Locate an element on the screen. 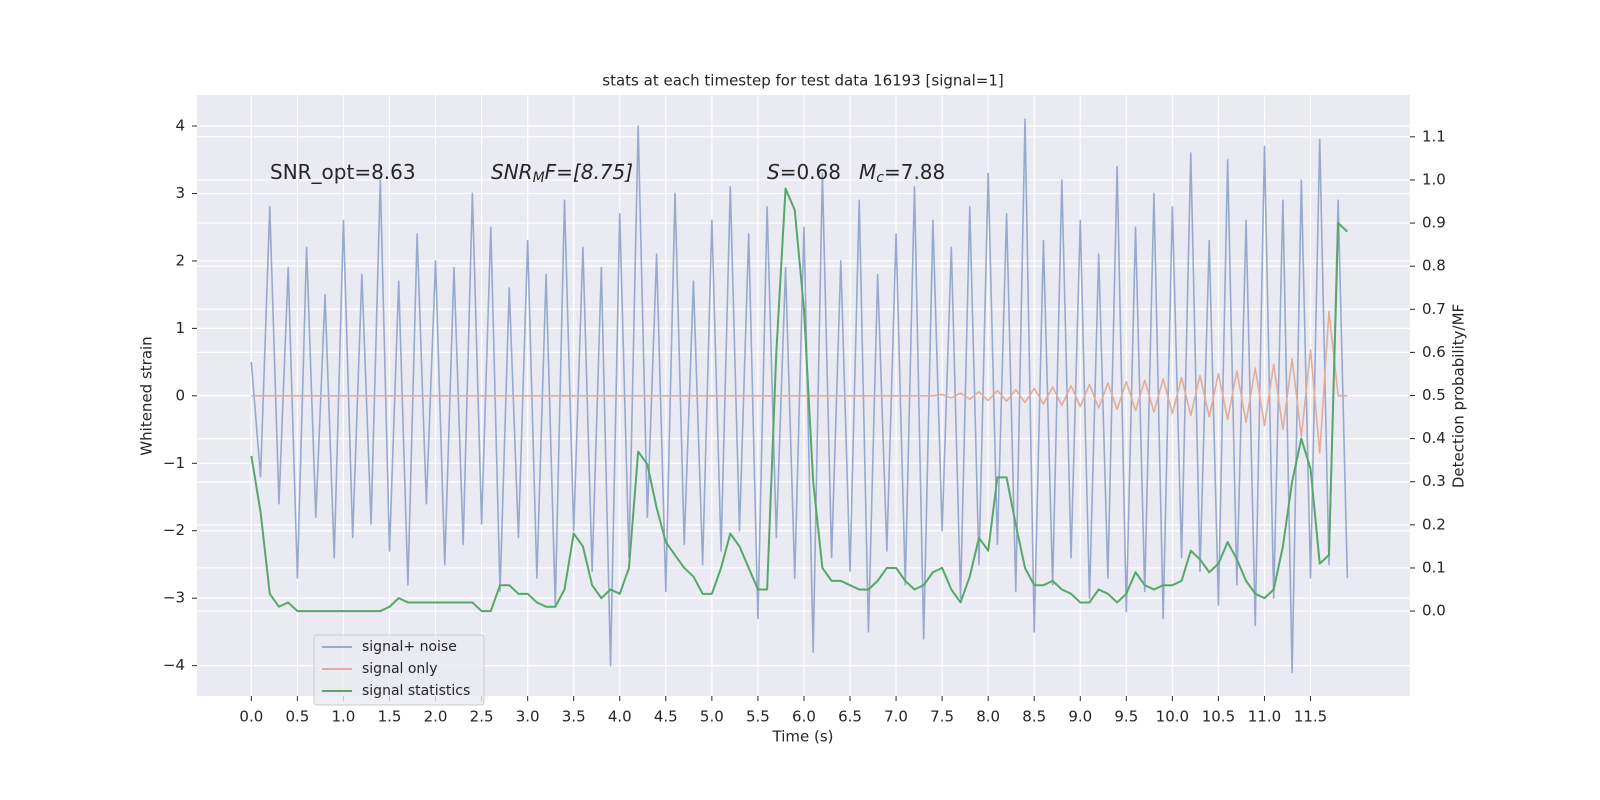  y-tick-label: 0 is located at coordinates (180, 395).